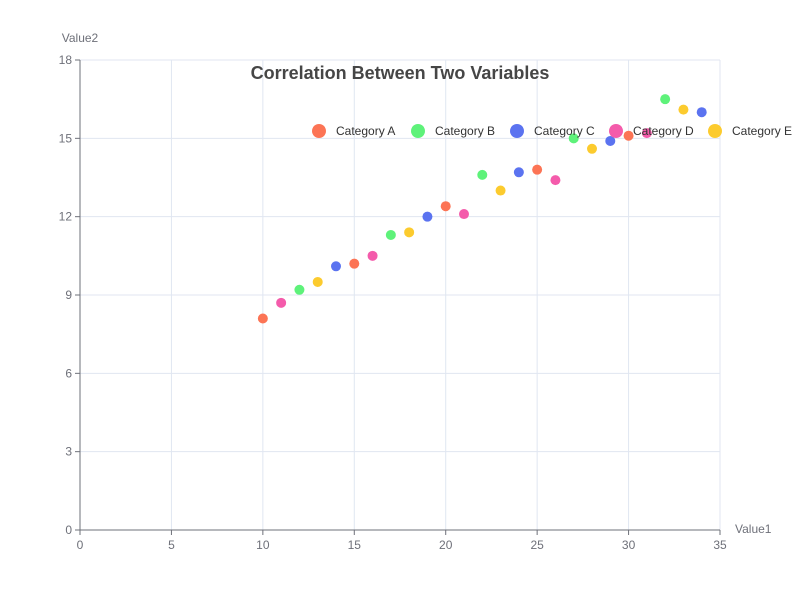 Image resolution: width=800 pixels, height=600 pixels. What do you see at coordinates (465, 131) in the screenshot?
I see `legend-label: Category B` at bounding box center [465, 131].